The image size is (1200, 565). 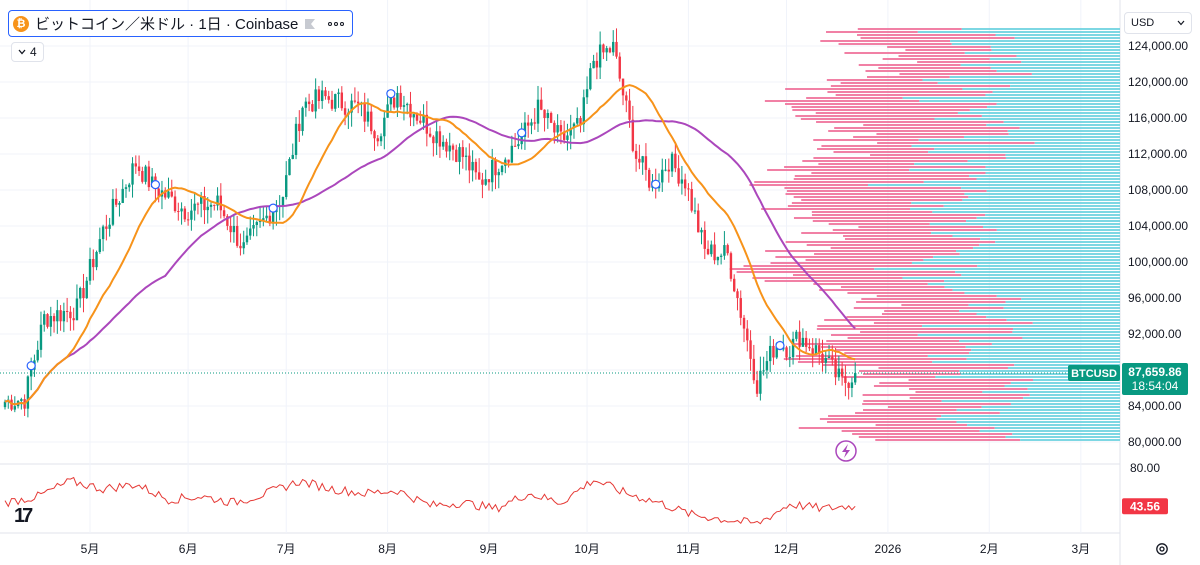 I want to click on symbol-legend: ₿ ビットコイン／米ドル · 1日 · Coinbase, so click(x=181, y=23).